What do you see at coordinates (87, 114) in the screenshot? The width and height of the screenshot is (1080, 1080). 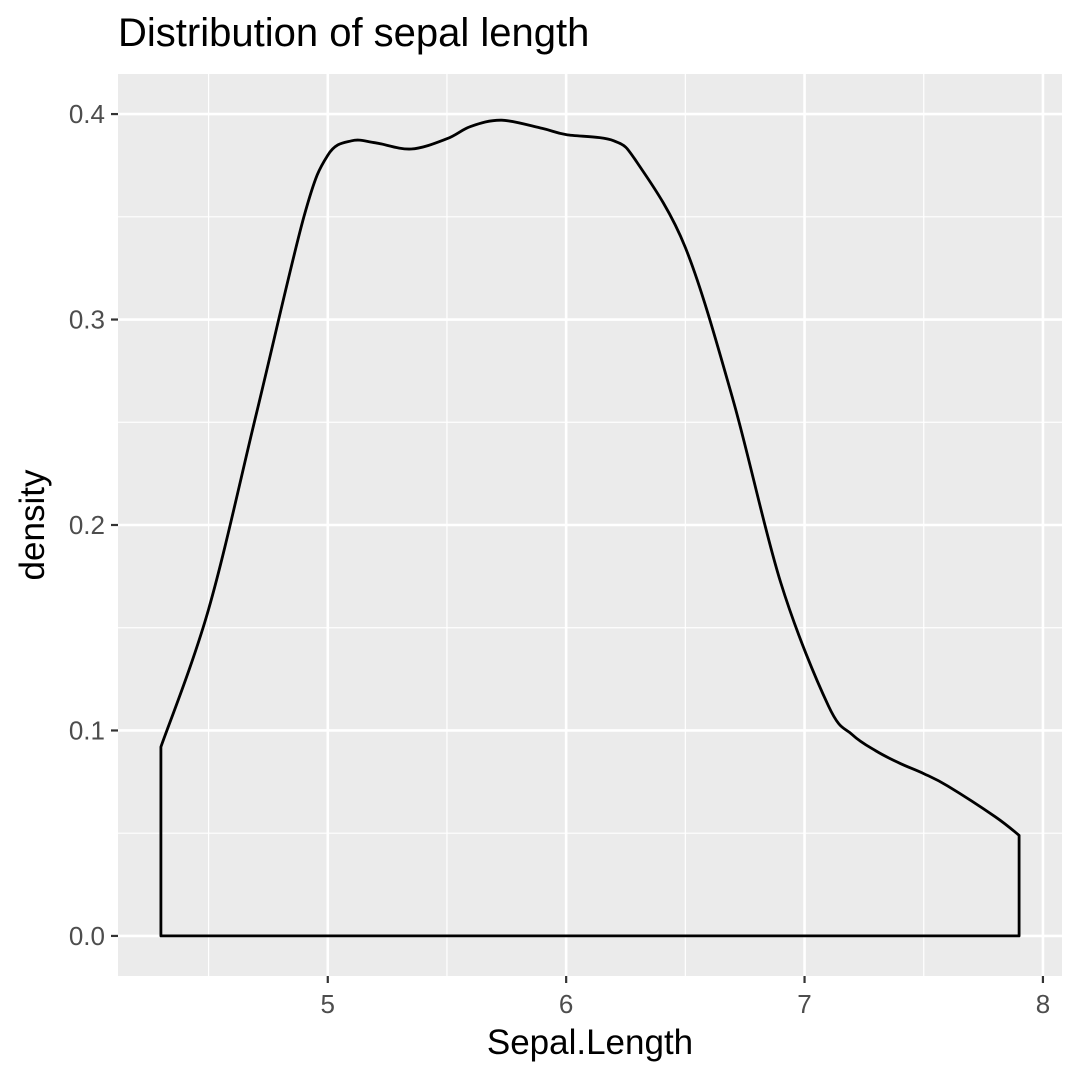 I see `y-tick-label: 0.4` at bounding box center [87, 114].